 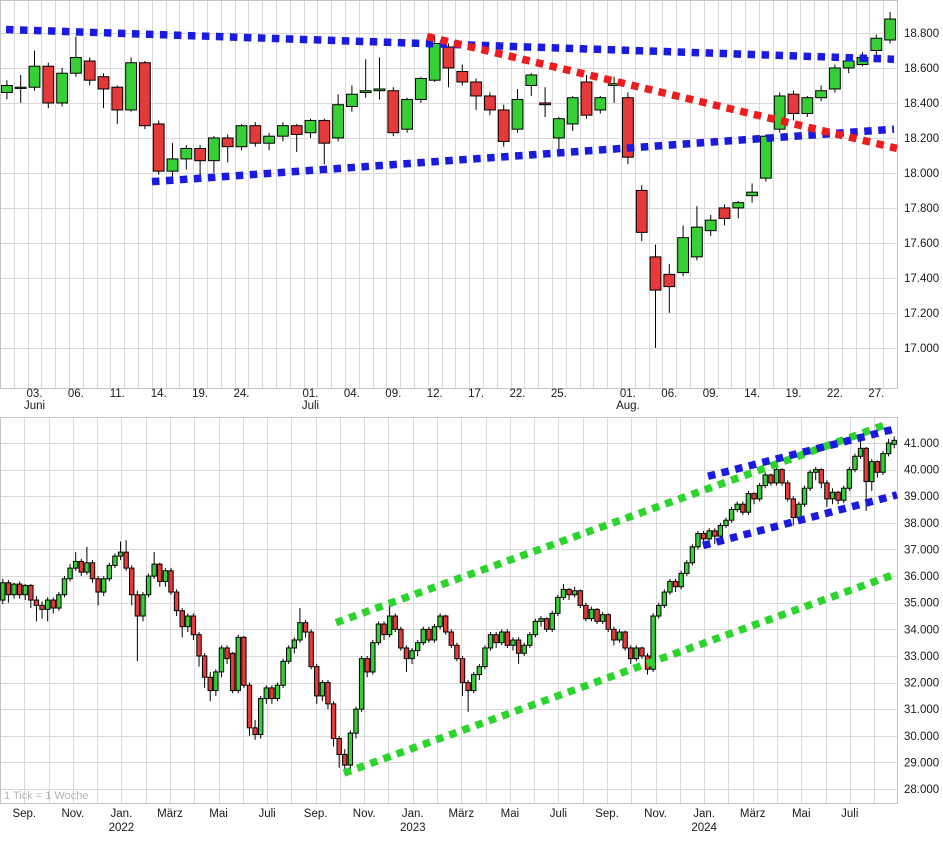 What do you see at coordinates (523, 155) in the screenshot?
I see `trendline-support-lower` at bounding box center [523, 155].